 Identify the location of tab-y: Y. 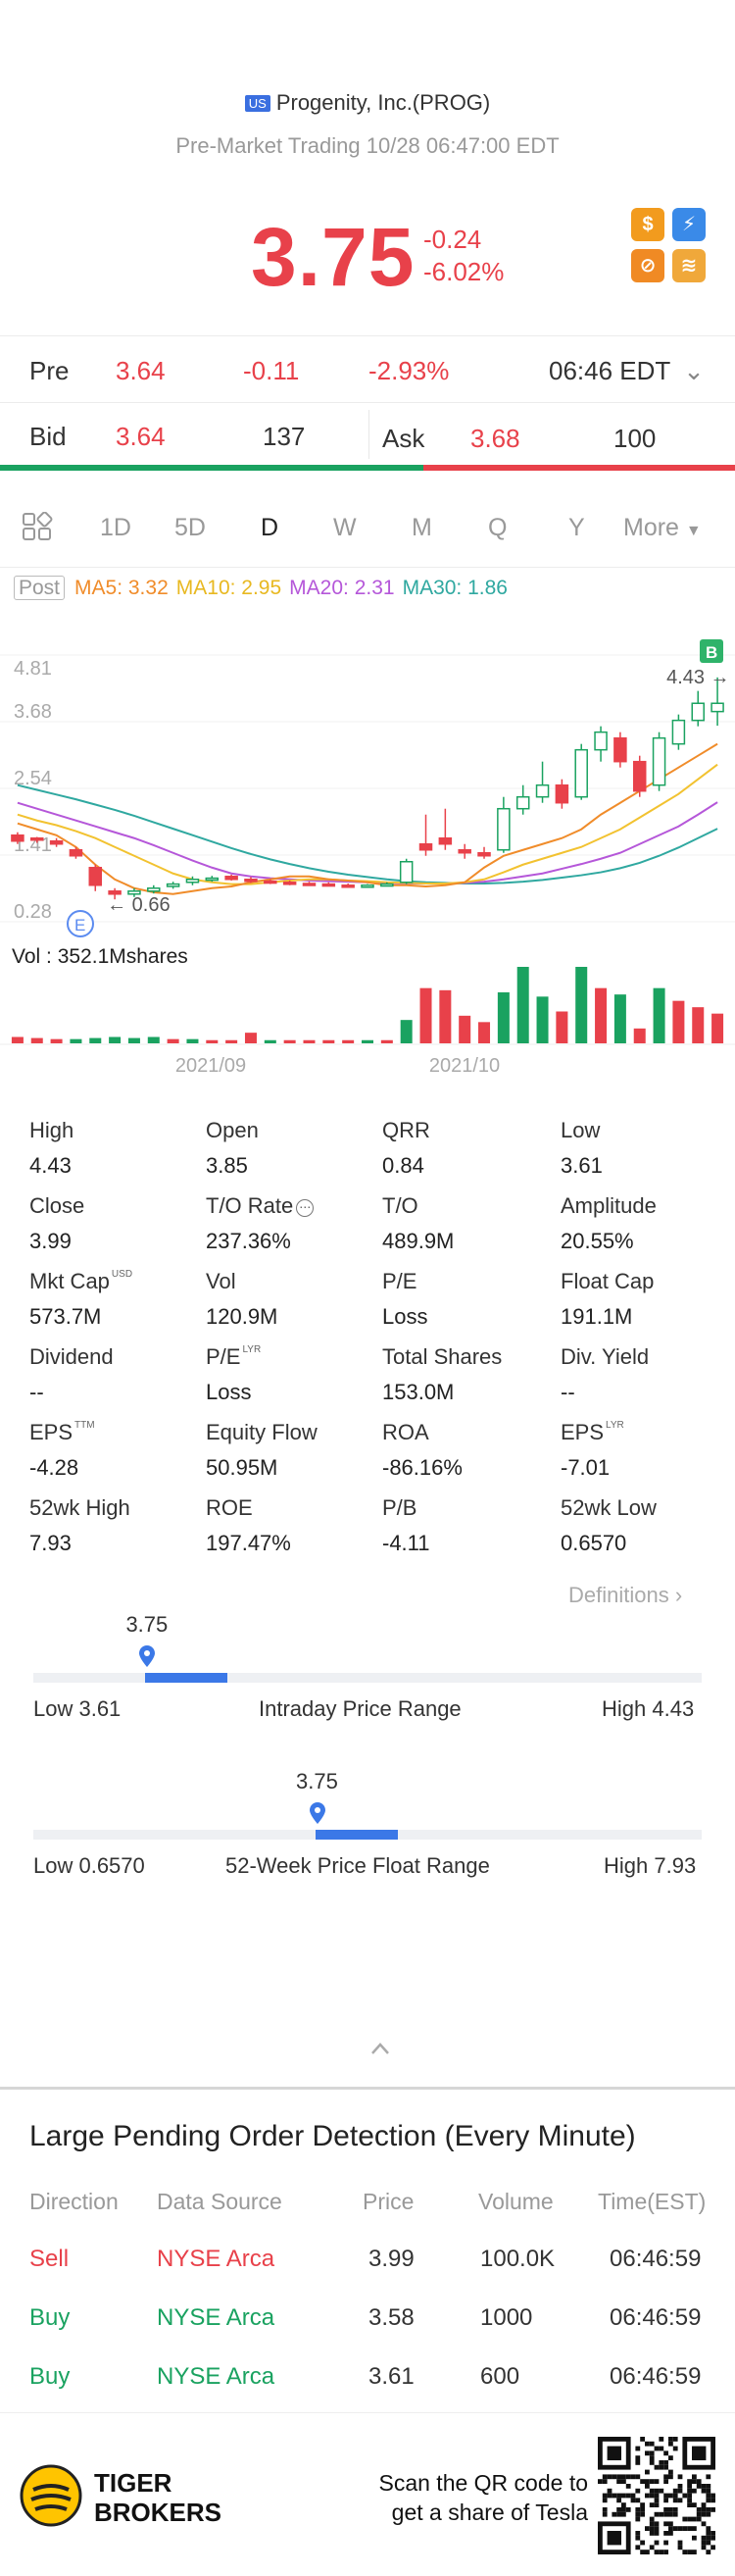
(576, 527).